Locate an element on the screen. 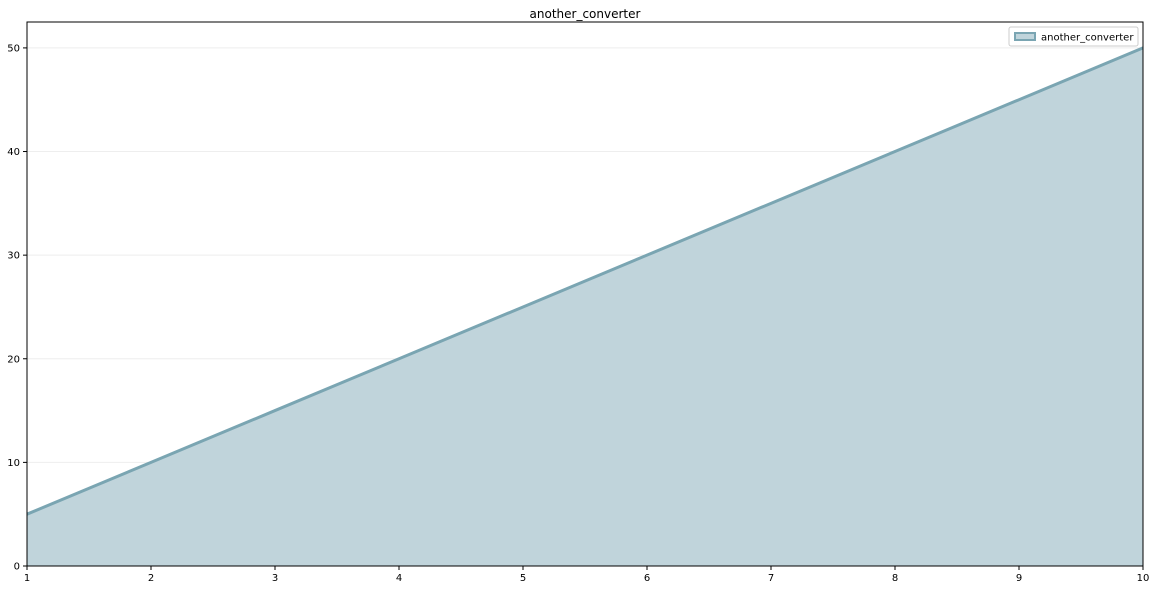 This screenshot has width=1156, height=590. y-axis-ticks: 0 10 20 30 40 50 is located at coordinates (17, 308).